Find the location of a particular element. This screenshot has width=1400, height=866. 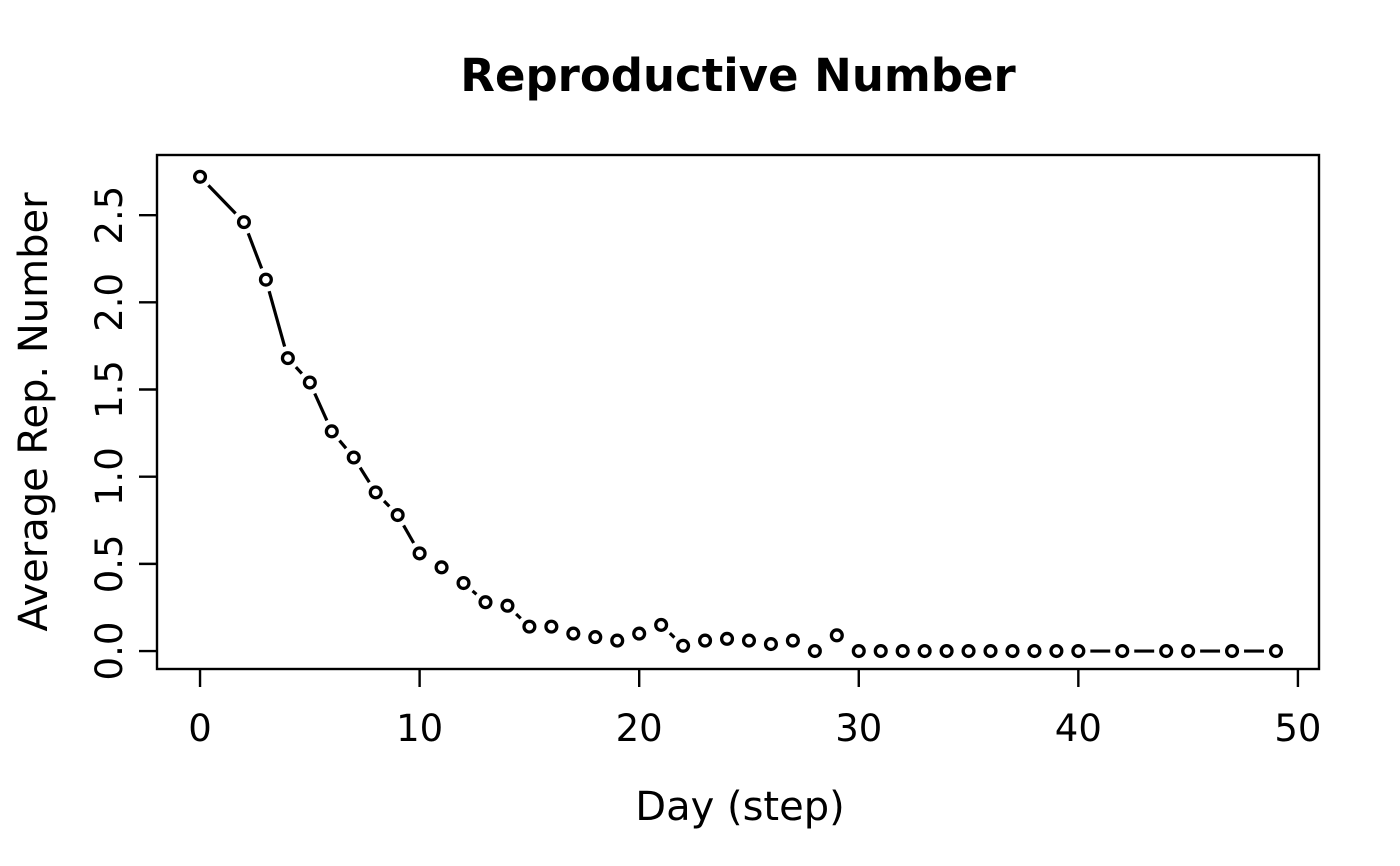

y-axis-tick-label: 0.0 is located at coordinates (109, 651).